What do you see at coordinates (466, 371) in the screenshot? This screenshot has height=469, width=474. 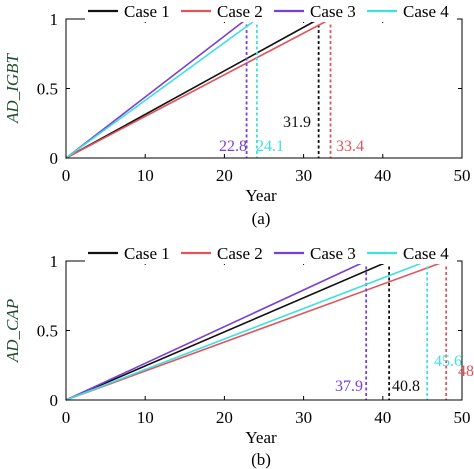 I see `data-label: 48` at bounding box center [466, 371].